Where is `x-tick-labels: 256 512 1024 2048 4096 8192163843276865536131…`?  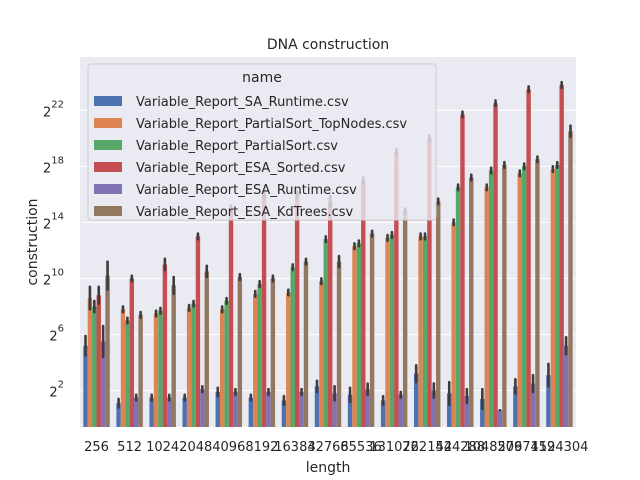 x-tick-labels: 256 512 1024 2048 4096 8192163843276865536131… is located at coordinates (336, 447).